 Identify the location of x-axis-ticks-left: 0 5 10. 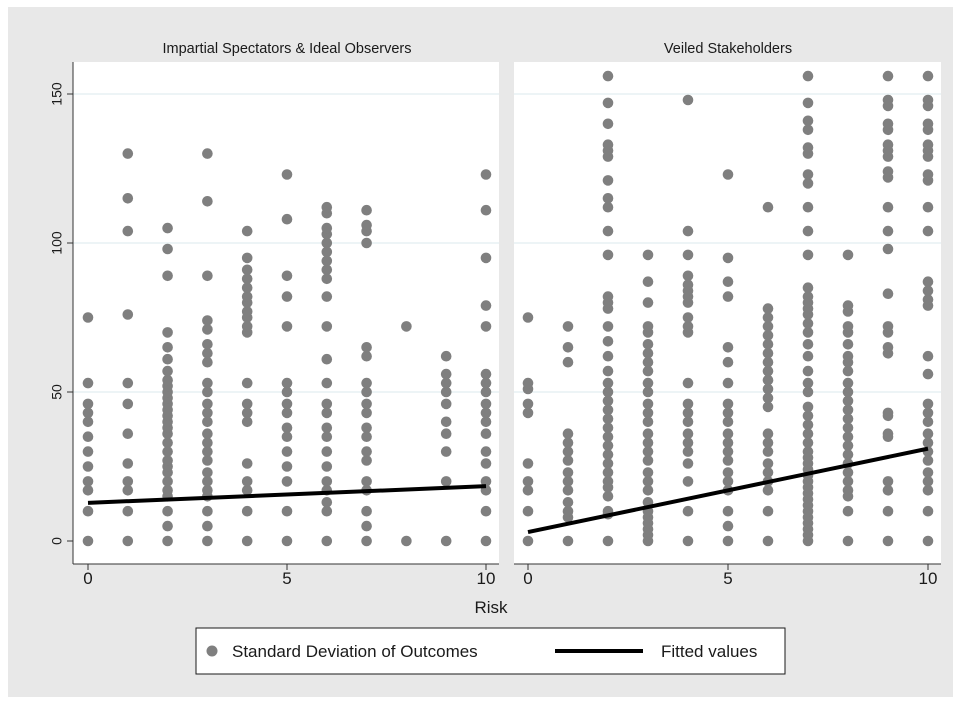
(289, 576).